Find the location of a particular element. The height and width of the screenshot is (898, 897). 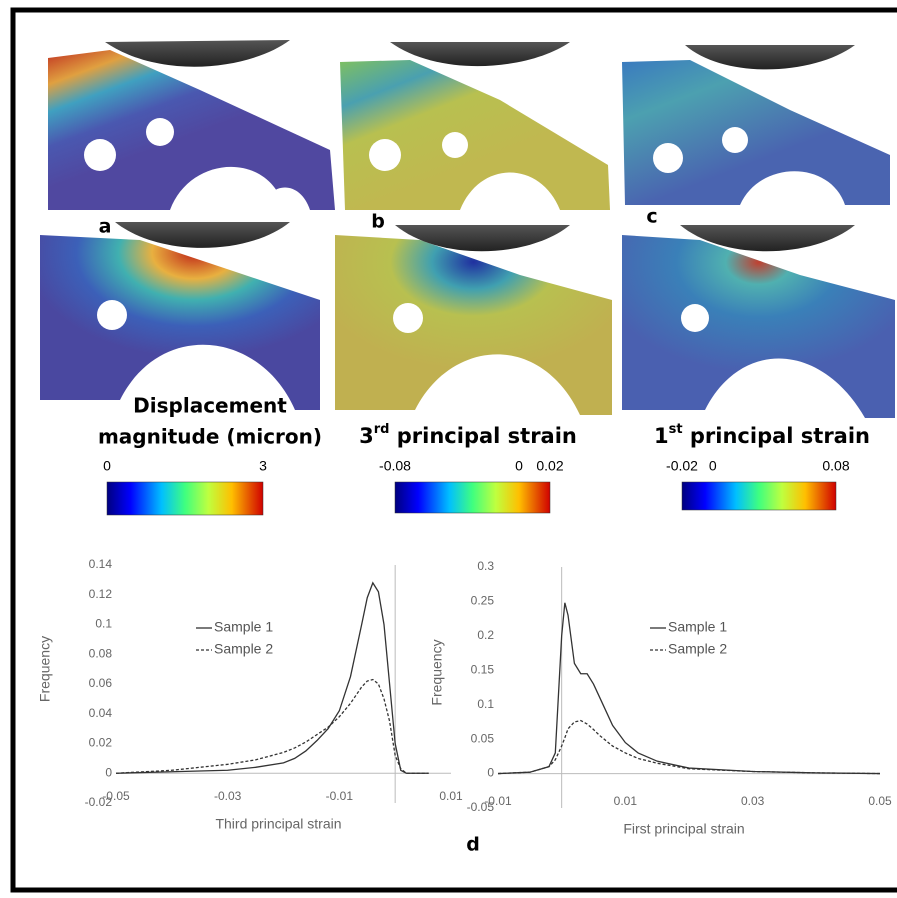

panel-label: c is located at coordinates (651, 217).